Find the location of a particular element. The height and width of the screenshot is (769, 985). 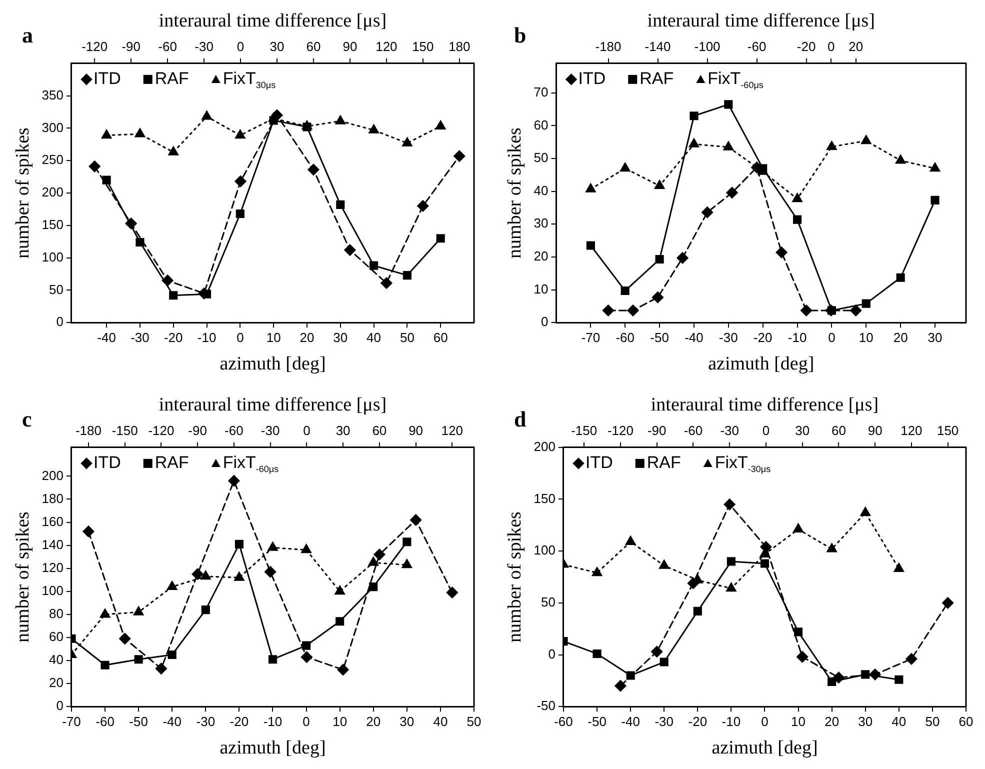

x2-tick-label: 20 is located at coordinates (856, 46).